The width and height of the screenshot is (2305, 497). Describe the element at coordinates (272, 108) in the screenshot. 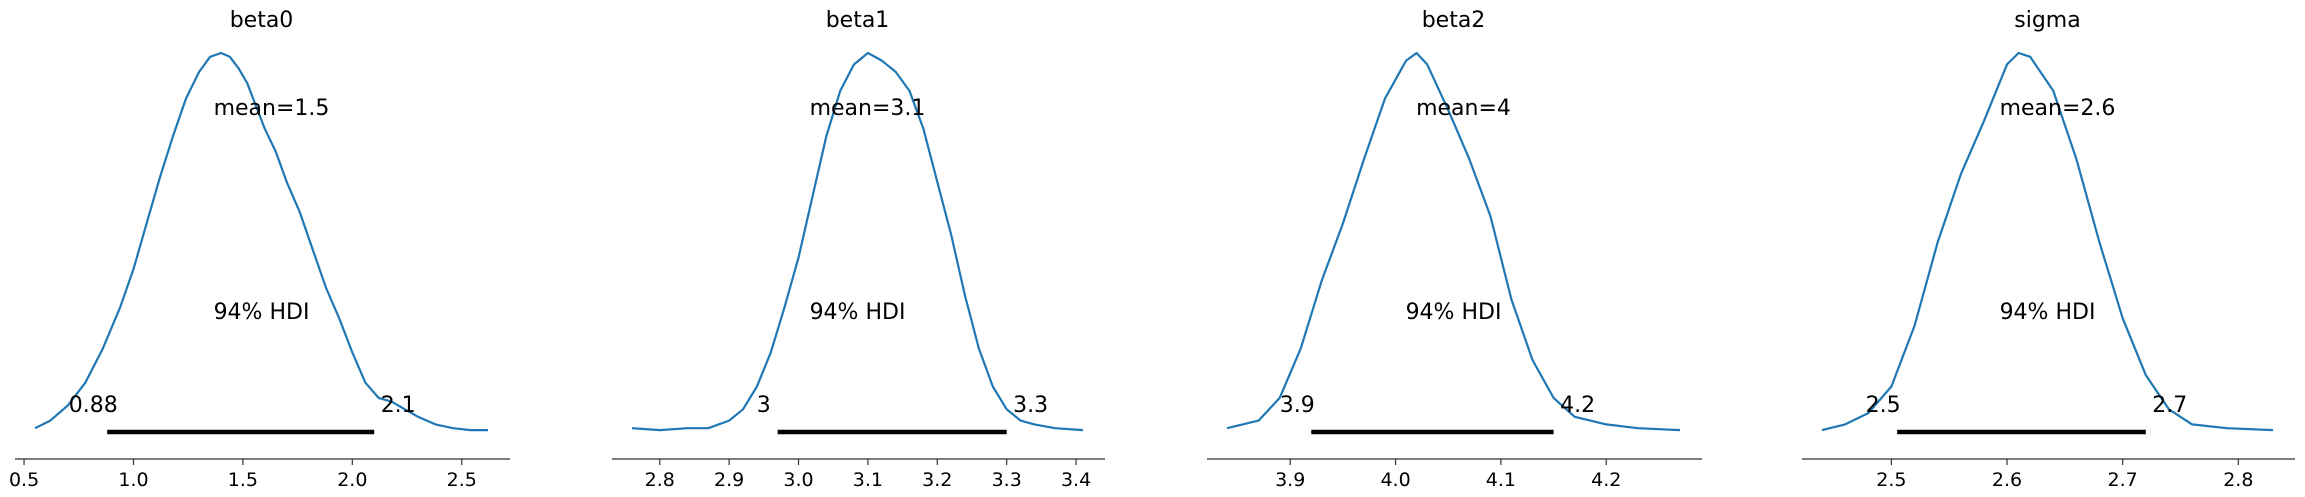

I see `mean-label: mean=1.5` at that location.